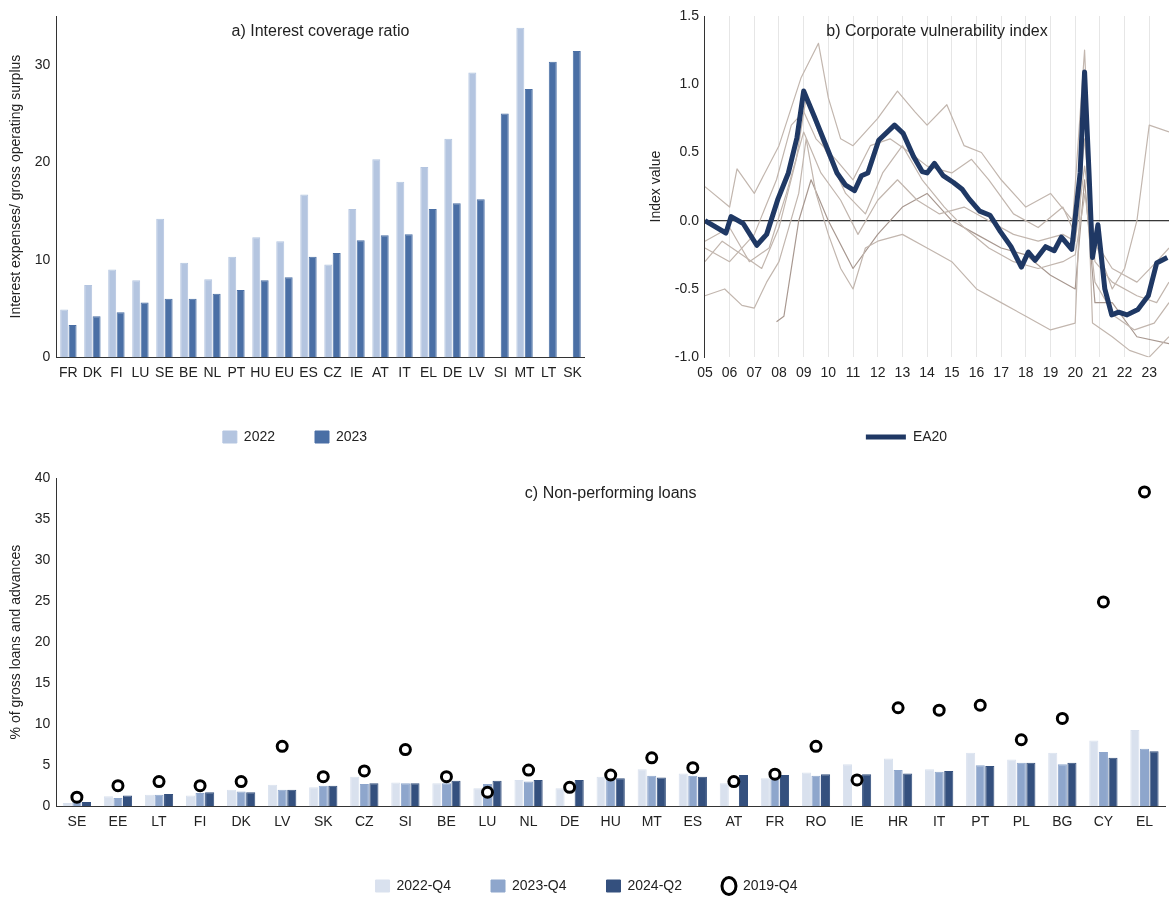 The image size is (1173, 907). I want to click on x-tick-label: 14, so click(927, 372).